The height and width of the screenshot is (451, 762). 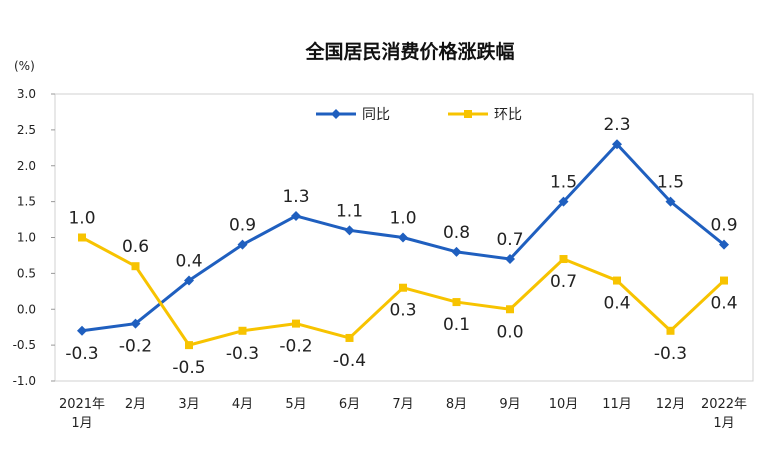 I want to click on y-tick-label: 0.0, so click(x=26, y=309).